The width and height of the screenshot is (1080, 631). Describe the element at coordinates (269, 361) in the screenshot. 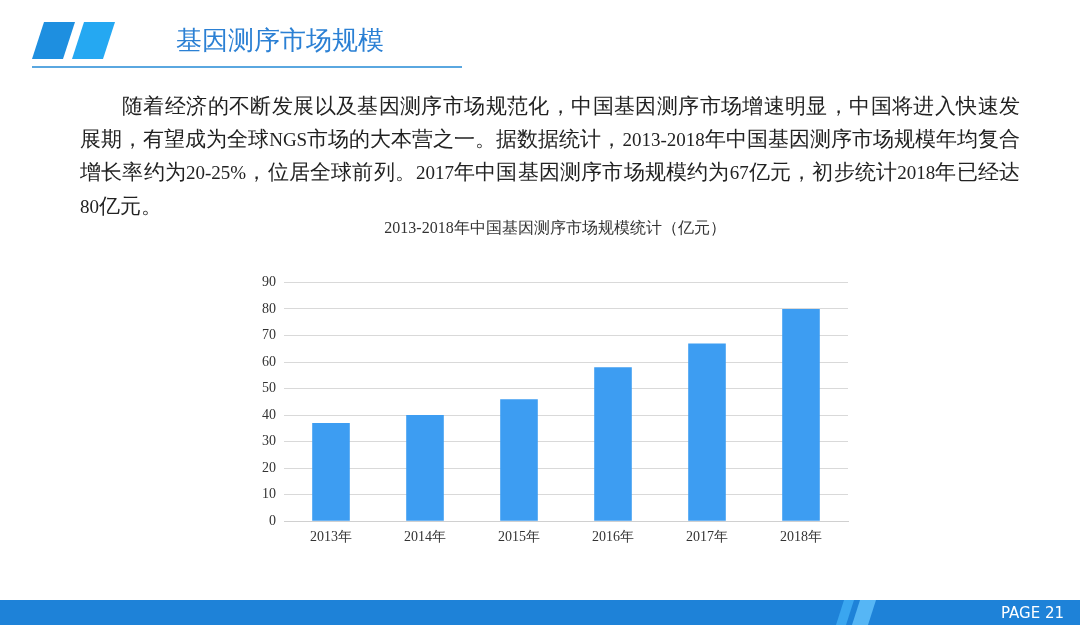

I see `y-tick-label: 60` at that location.